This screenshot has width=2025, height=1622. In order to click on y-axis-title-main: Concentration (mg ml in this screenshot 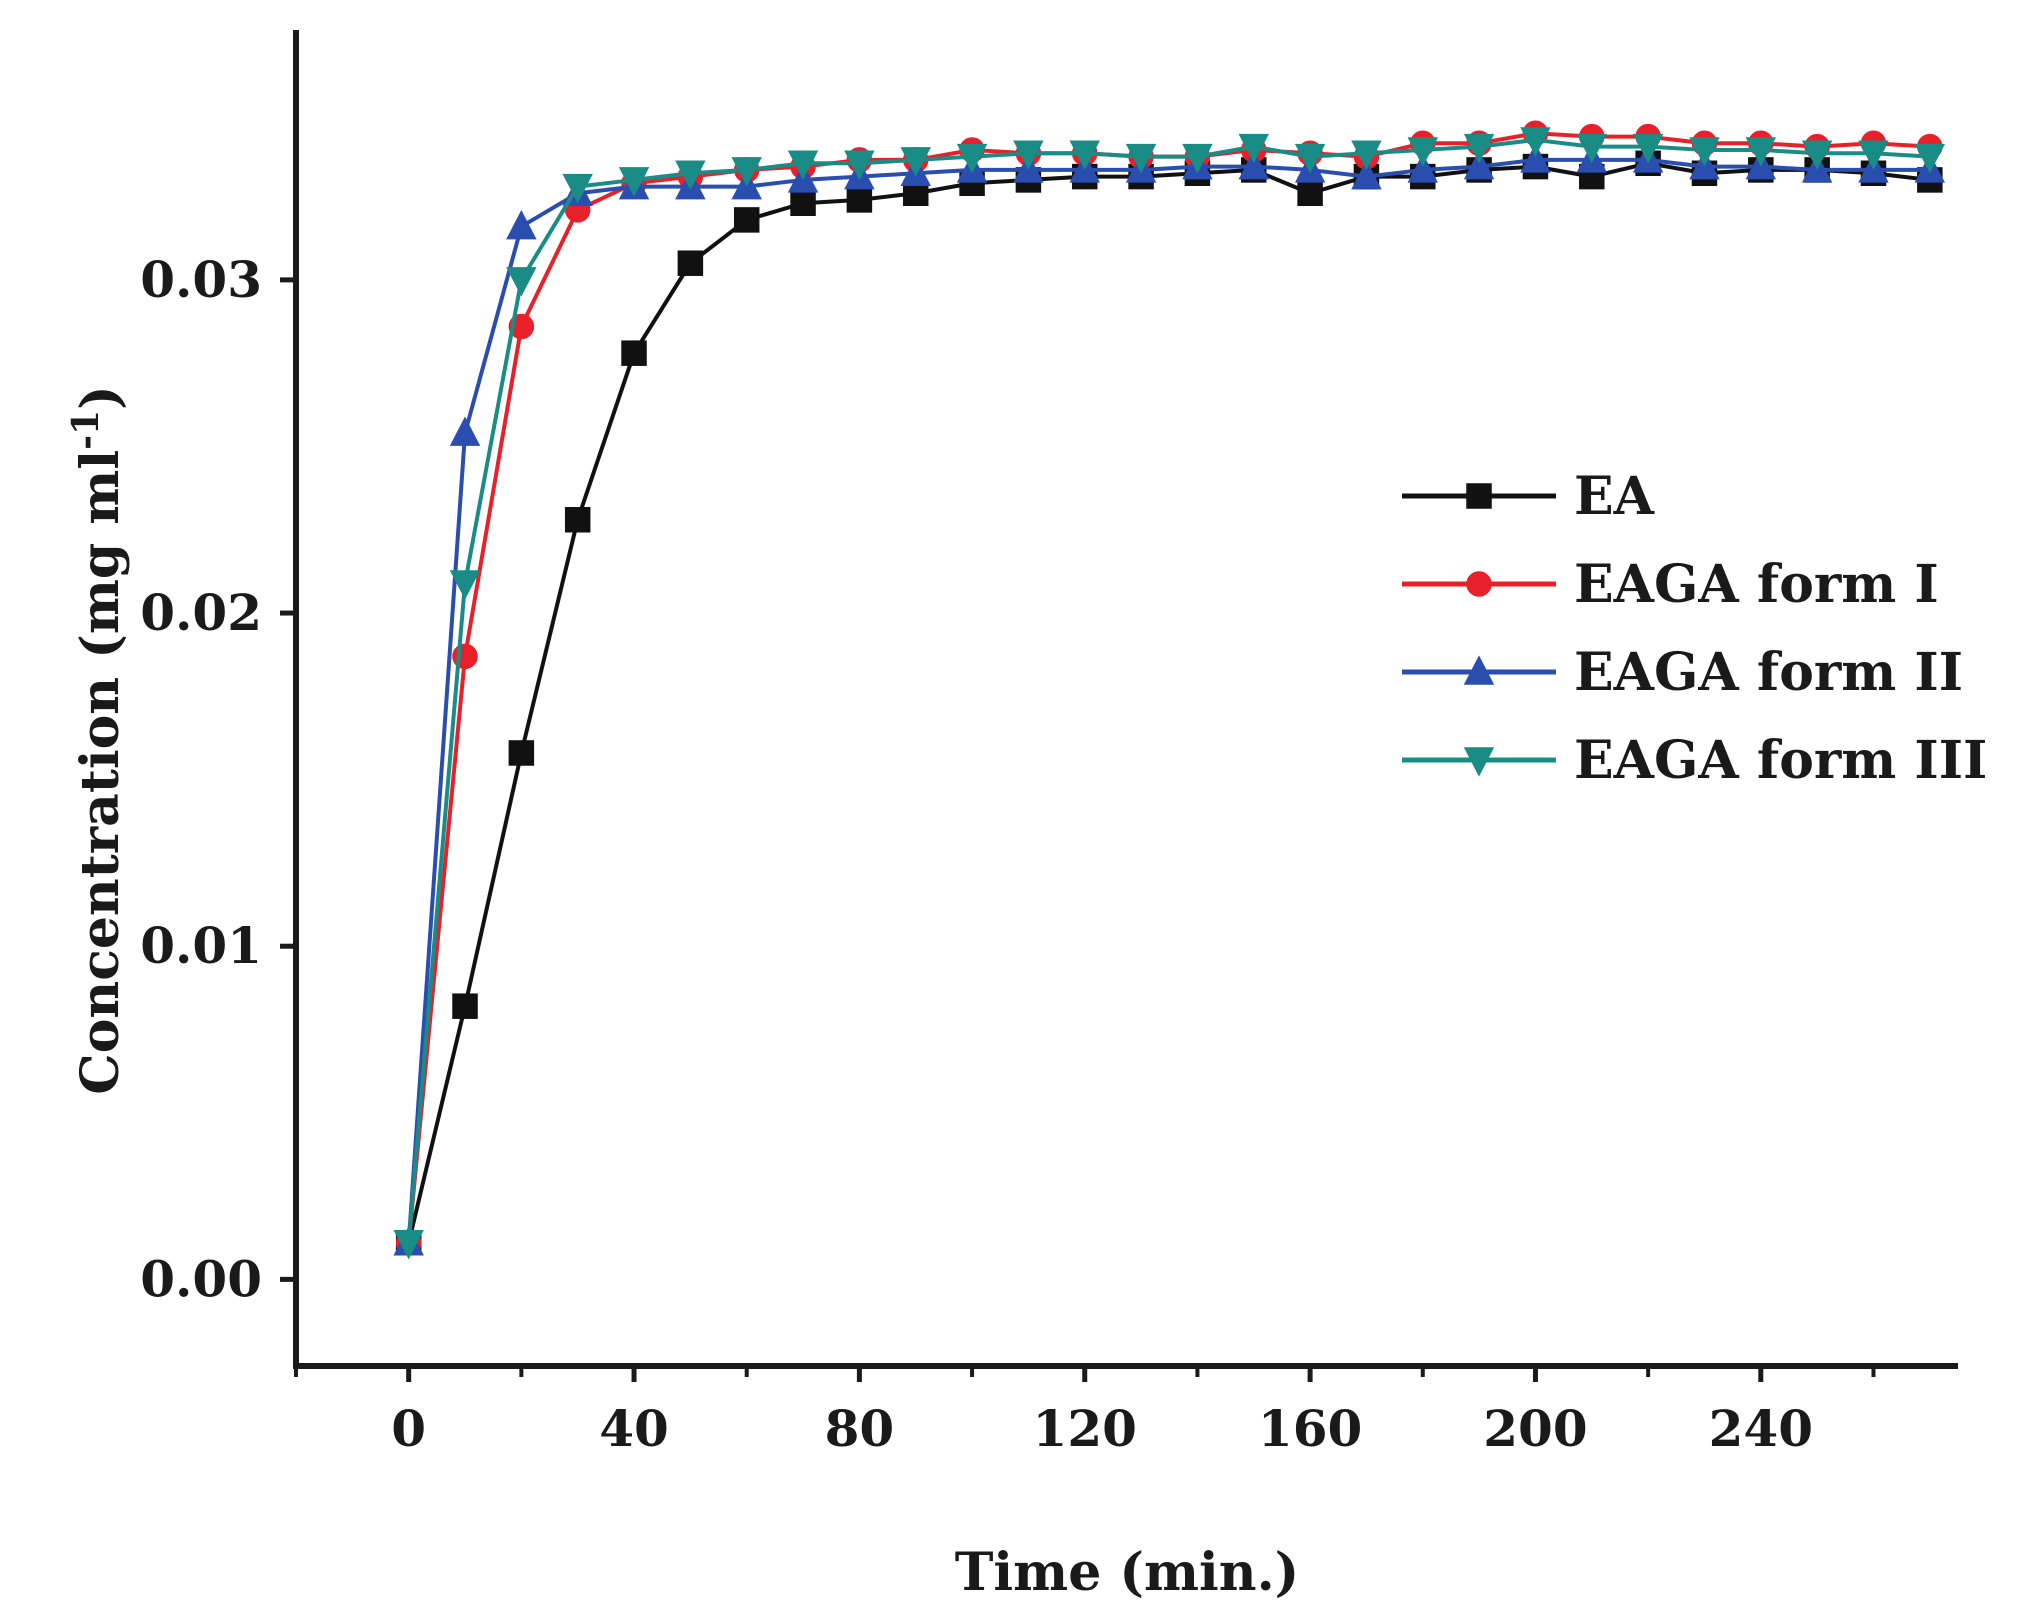, I will do `click(100, 772)`.